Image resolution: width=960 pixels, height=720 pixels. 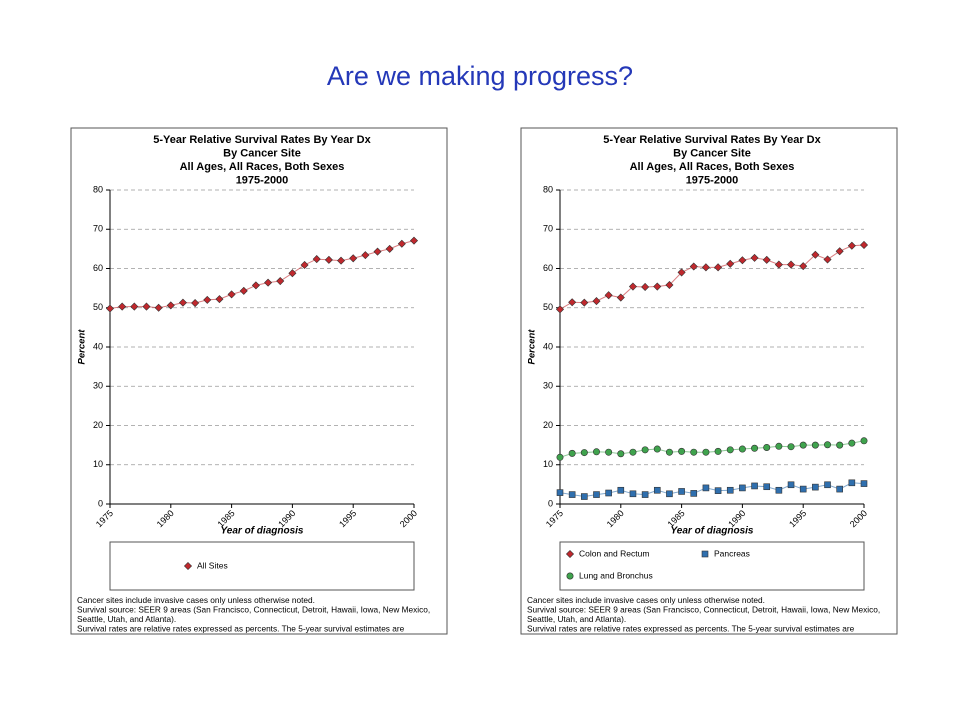 I want to click on y-tick-label: 30, so click(x=98, y=386).